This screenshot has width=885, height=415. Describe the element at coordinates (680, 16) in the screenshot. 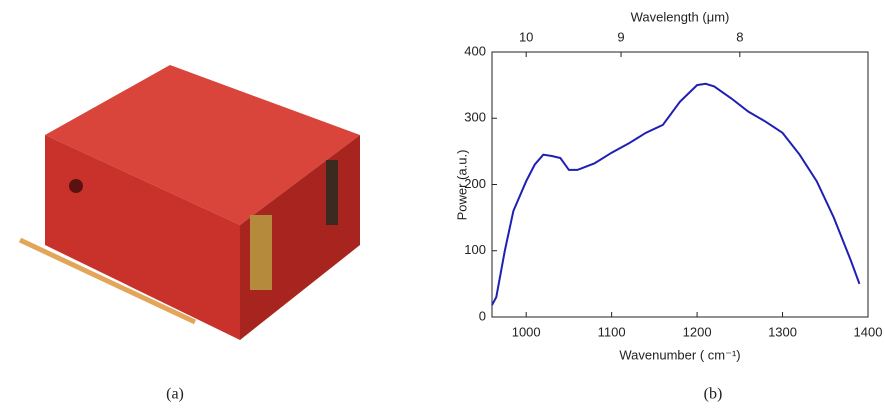

I see `x2-axis-label: Wavelength (μm)` at that location.